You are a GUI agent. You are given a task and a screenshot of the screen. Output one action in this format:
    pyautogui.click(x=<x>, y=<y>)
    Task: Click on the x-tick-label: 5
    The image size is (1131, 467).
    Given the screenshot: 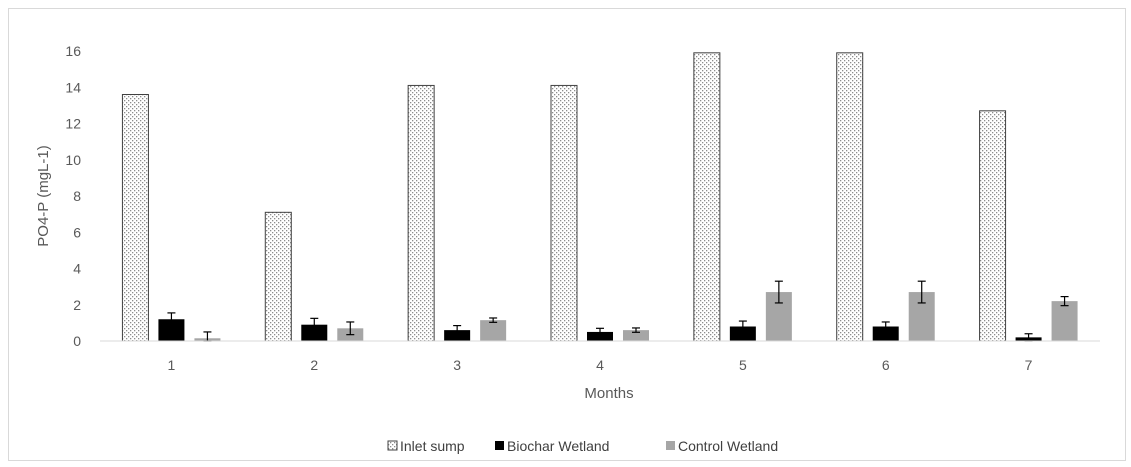 What is the action you would take?
    pyautogui.click(x=743, y=365)
    